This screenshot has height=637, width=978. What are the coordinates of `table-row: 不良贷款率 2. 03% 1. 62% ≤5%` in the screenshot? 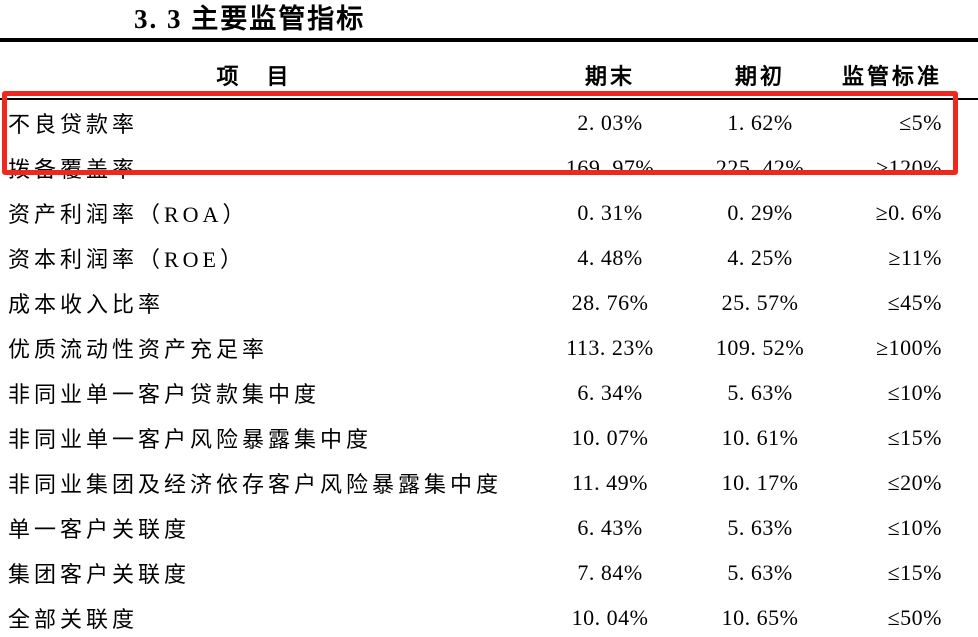 It's located at (489, 122).